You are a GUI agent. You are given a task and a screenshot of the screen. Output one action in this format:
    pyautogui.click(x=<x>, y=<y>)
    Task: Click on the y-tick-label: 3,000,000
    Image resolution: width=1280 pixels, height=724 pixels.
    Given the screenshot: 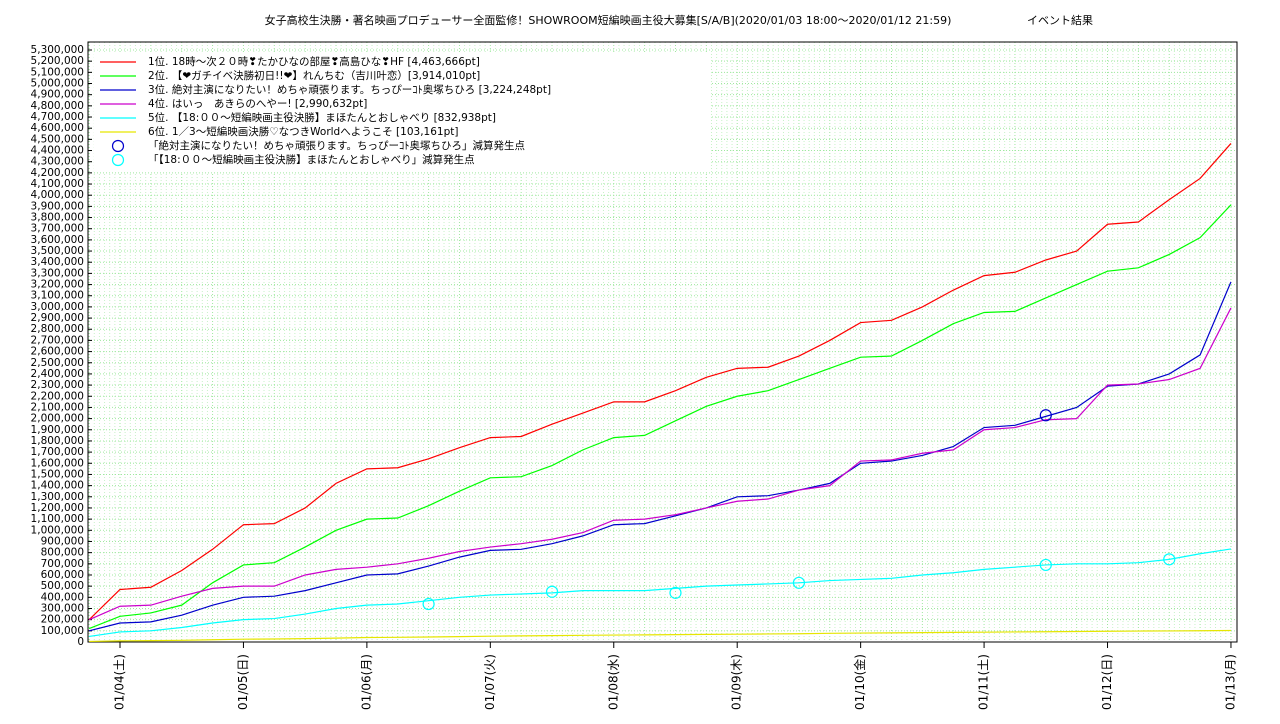 What is the action you would take?
    pyautogui.click(x=57, y=307)
    